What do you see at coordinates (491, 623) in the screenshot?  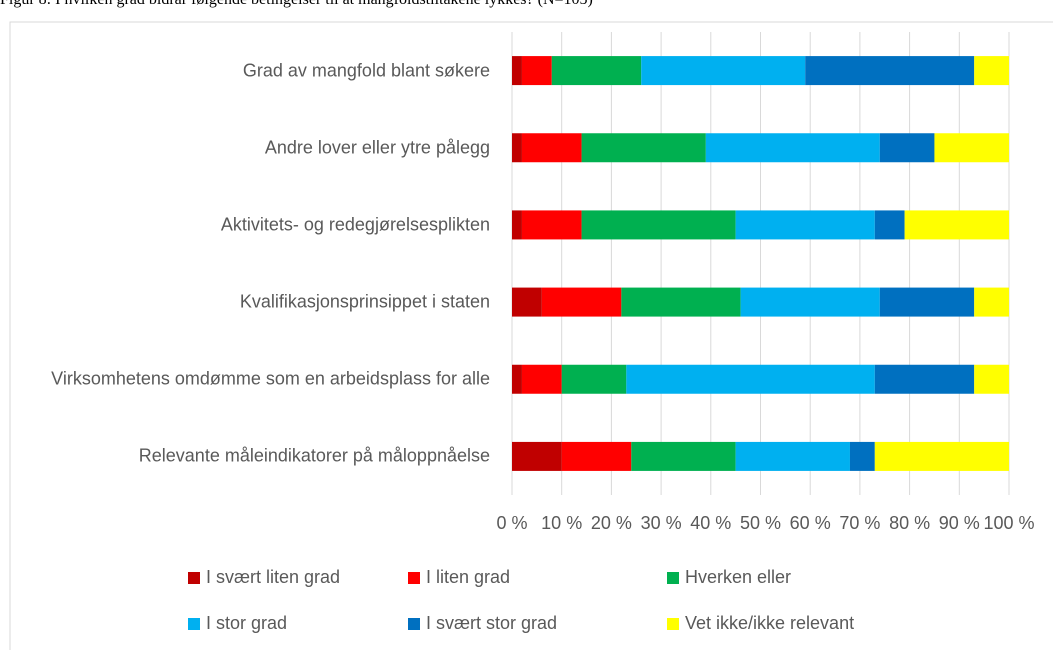 I see `legend-label: I svært stor grad` at bounding box center [491, 623].